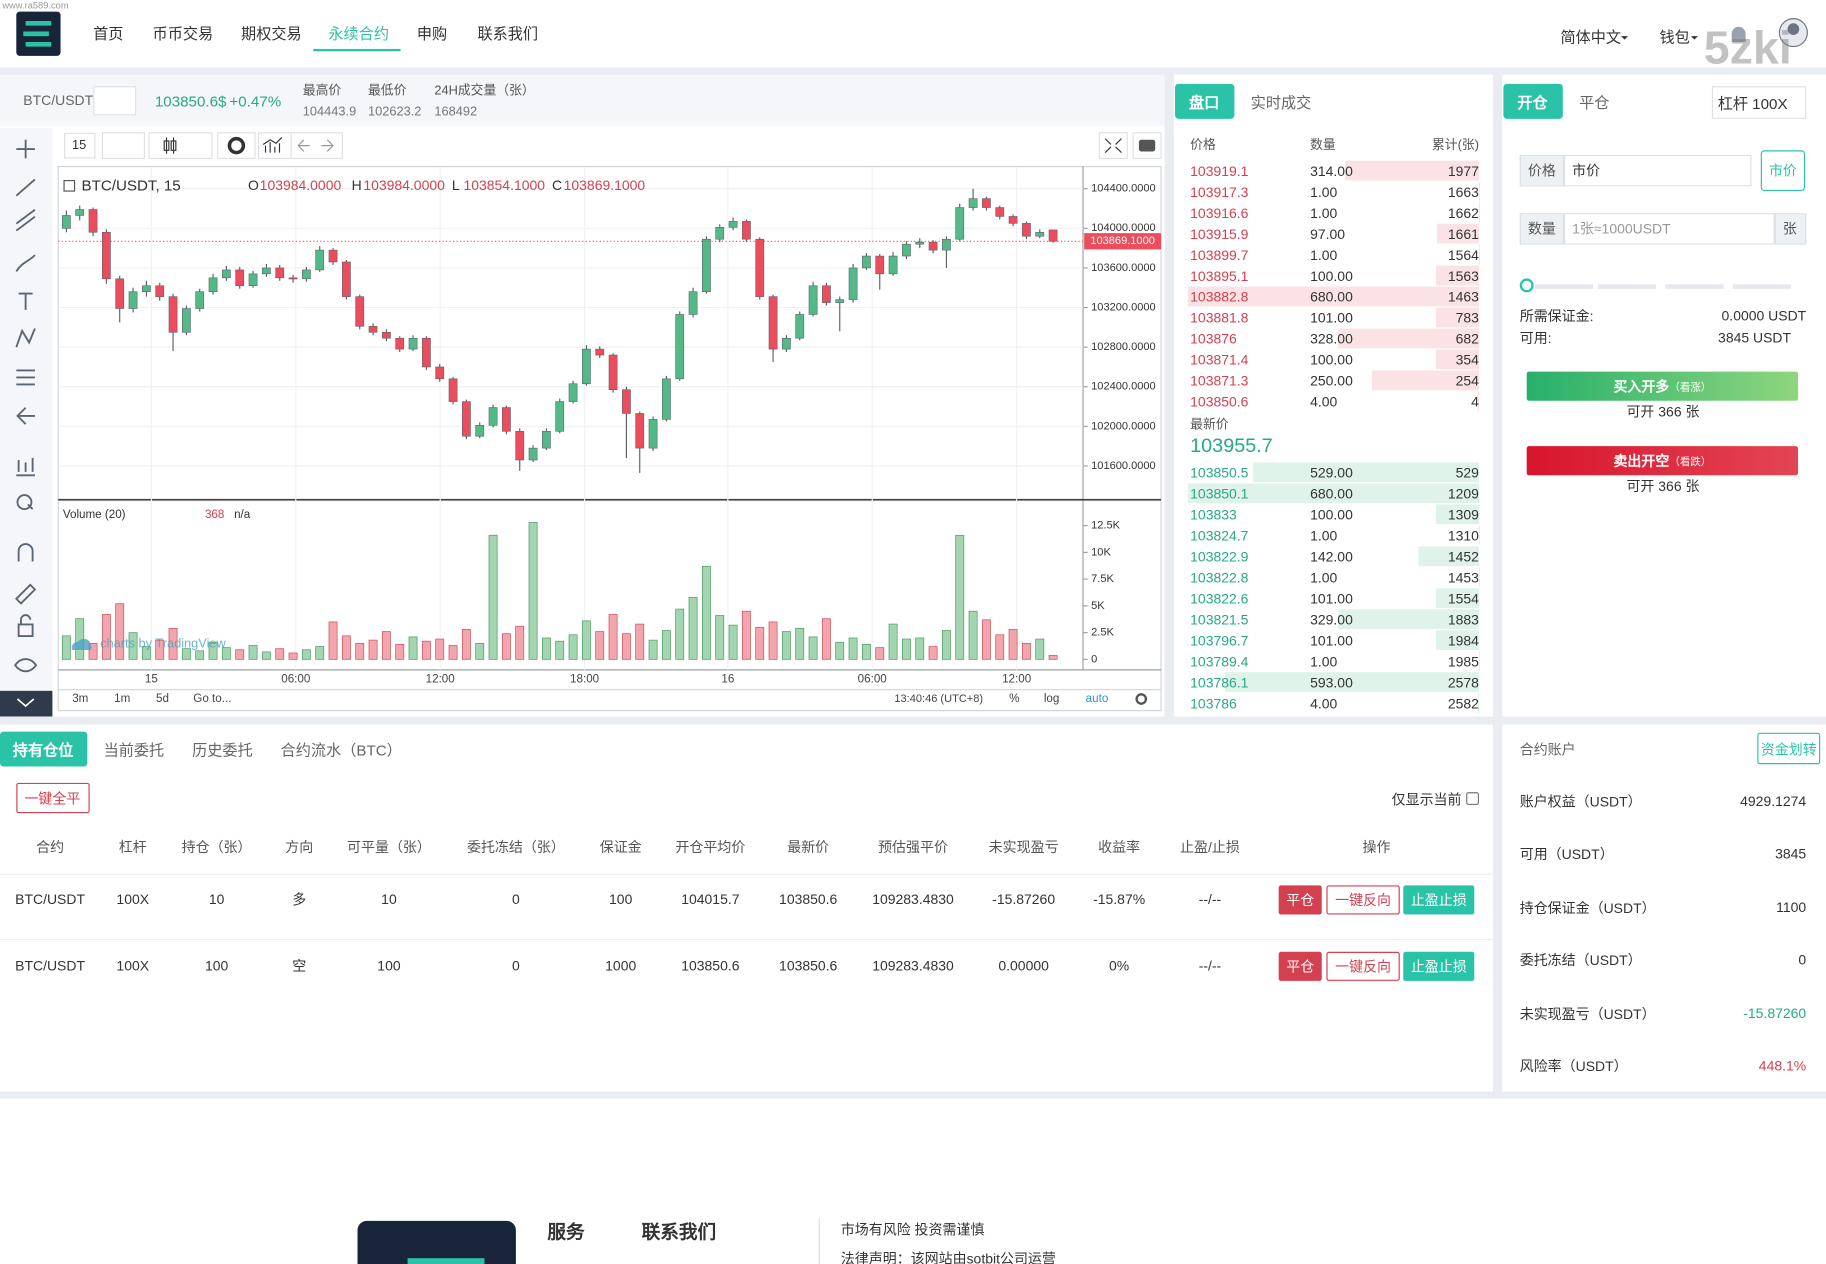 The height and width of the screenshot is (1264, 1826). I want to click on leverage-box, so click(1759, 102).